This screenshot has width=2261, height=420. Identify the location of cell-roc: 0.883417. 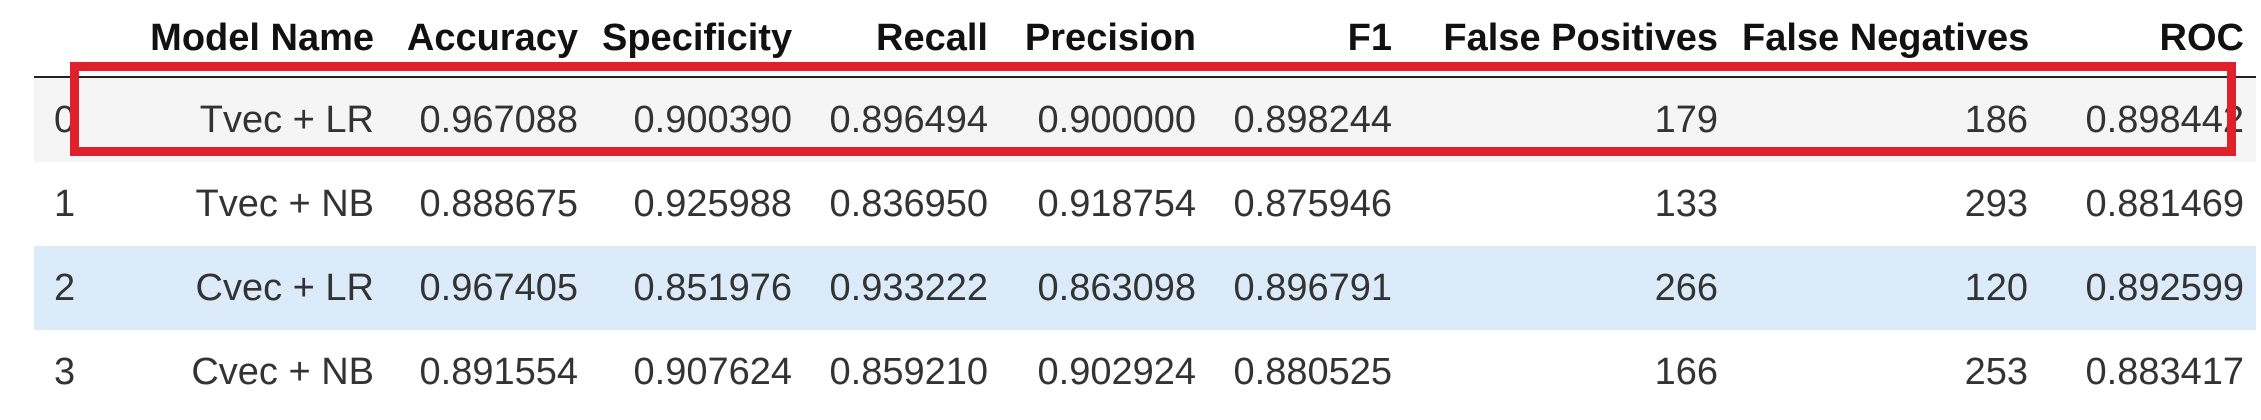
(2165, 371).